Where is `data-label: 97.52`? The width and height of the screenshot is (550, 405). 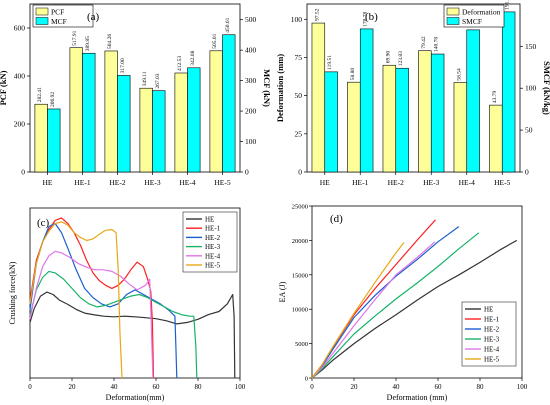
data-label: 97.52 is located at coordinates (317, 14).